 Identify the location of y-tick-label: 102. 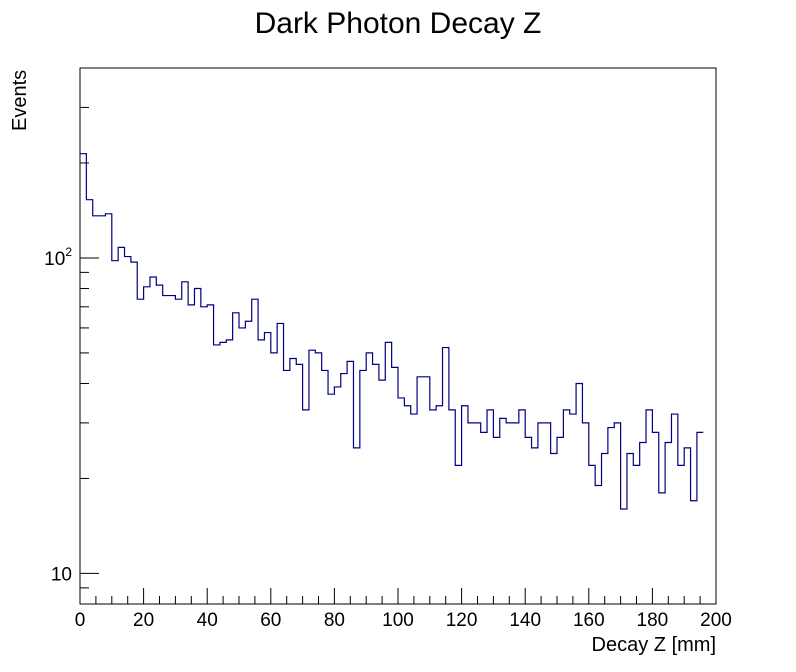
(58, 257).